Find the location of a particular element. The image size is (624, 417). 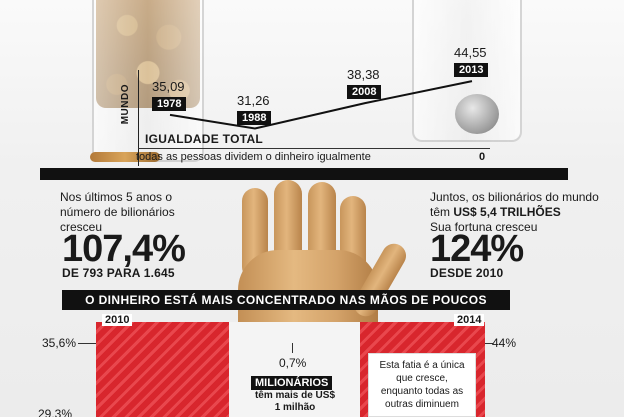

data-label: 31,26 is located at coordinates (253, 100).